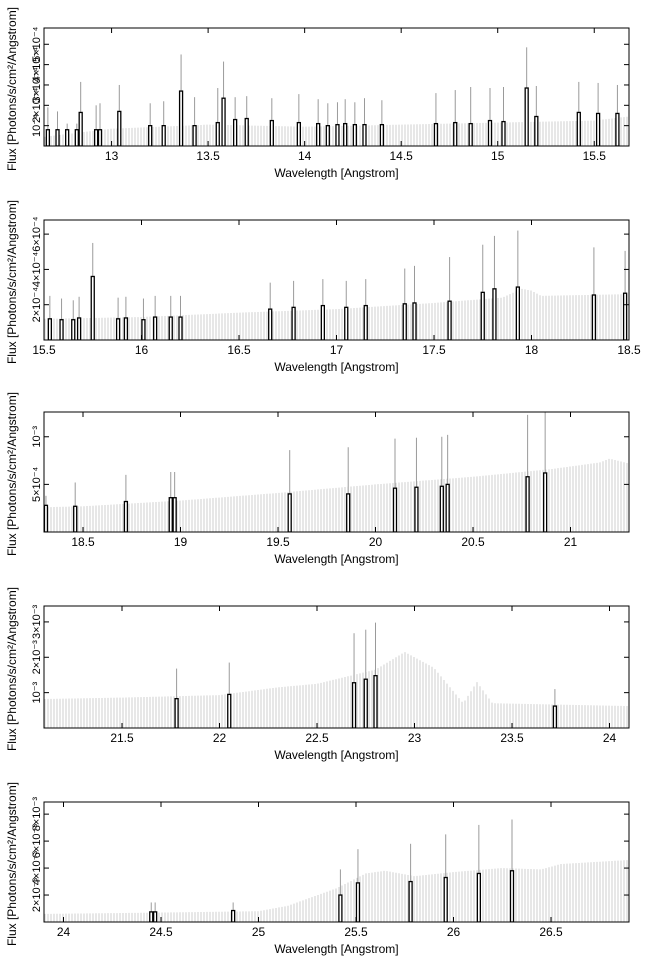  Describe the element at coordinates (142, 350) in the screenshot. I see `x-tick-label: 16` at that location.